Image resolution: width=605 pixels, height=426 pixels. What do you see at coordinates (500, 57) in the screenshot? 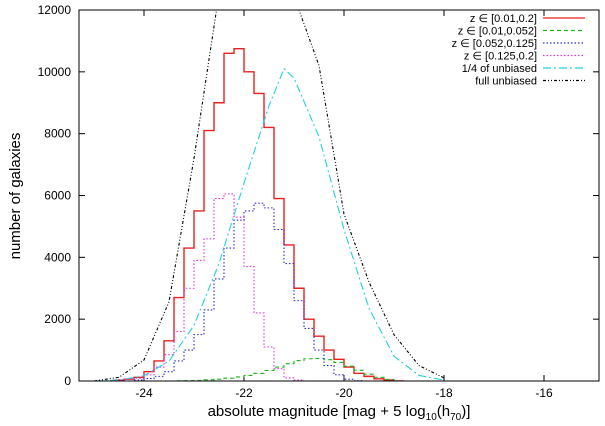
I see `legend-label: z ∈ [0.125,0.2]` at bounding box center [500, 57].